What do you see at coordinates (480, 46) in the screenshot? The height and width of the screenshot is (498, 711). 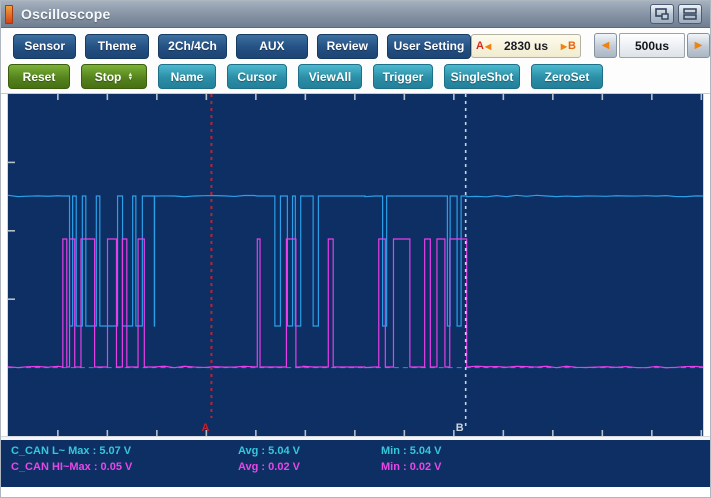 I see `cursor-a-label: A` at bounding box center [480, 46].